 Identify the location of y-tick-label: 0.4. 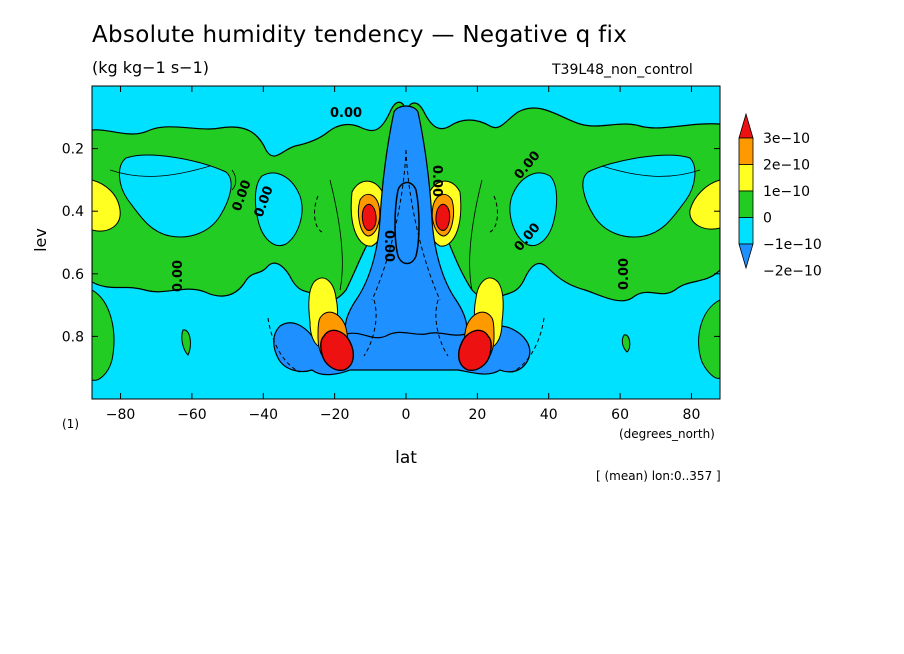
(73, 212).